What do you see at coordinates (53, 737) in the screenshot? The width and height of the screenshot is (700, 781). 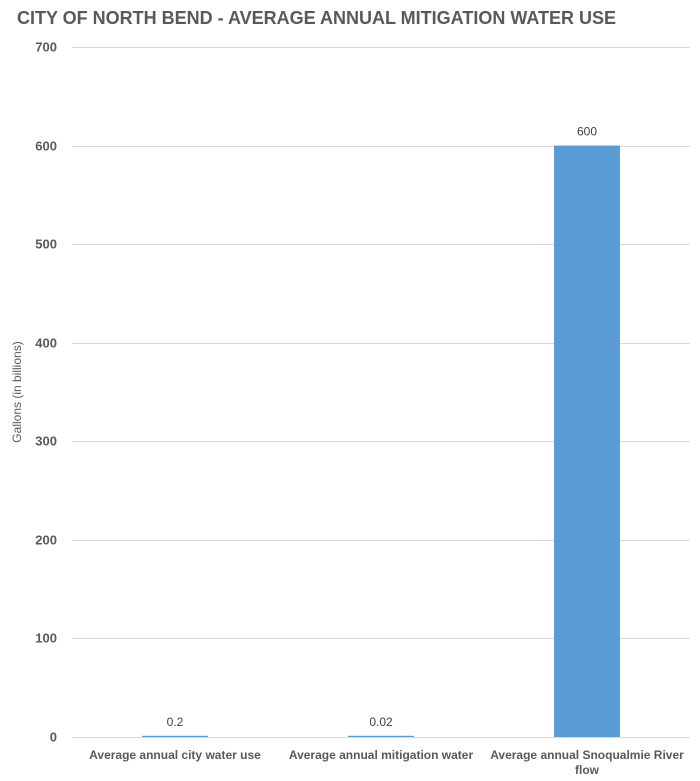 I see `y-tick-label: 0` at bounding box center [53, 737].